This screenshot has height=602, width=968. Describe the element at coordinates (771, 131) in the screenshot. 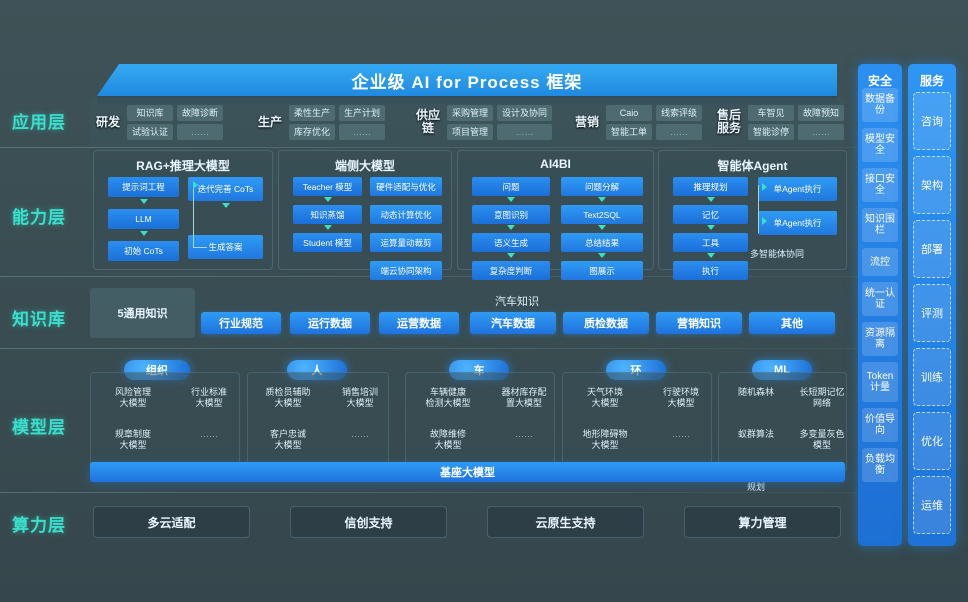

I see `application-chip: 智能诊停` at that location.